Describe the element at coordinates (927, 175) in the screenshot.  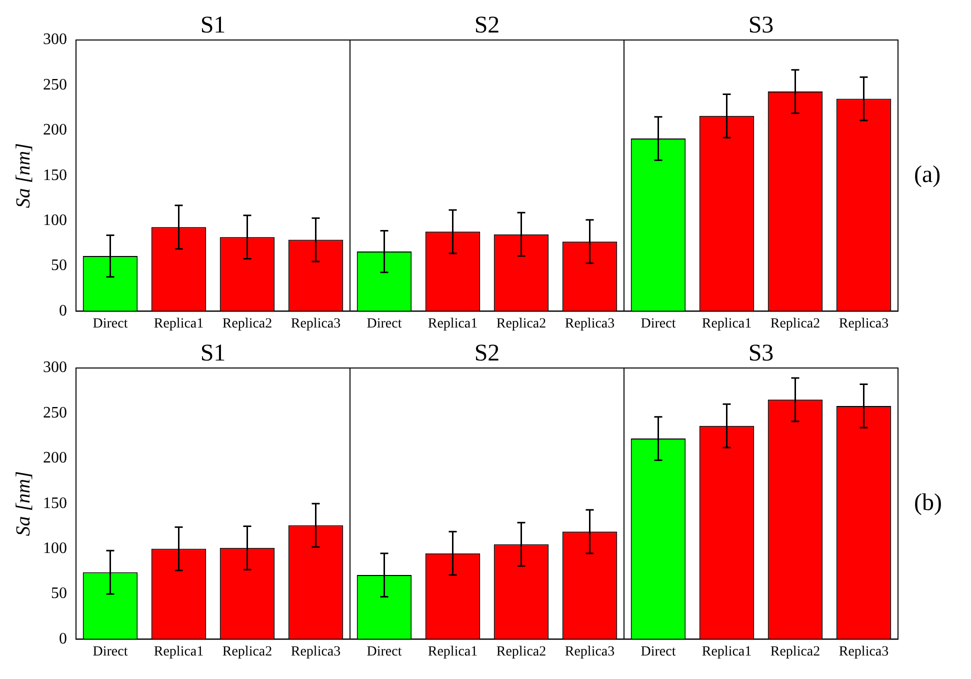
I see `text: (a)` at that location.